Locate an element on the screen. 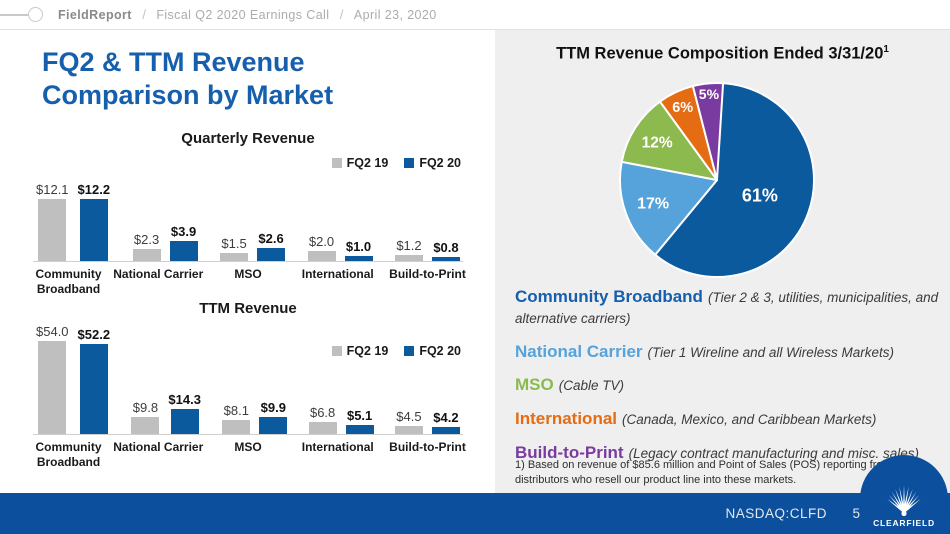 The height and width of the screenshot is (534, 950). pie-slice-label: 12% is located at coordinates (657, 143).